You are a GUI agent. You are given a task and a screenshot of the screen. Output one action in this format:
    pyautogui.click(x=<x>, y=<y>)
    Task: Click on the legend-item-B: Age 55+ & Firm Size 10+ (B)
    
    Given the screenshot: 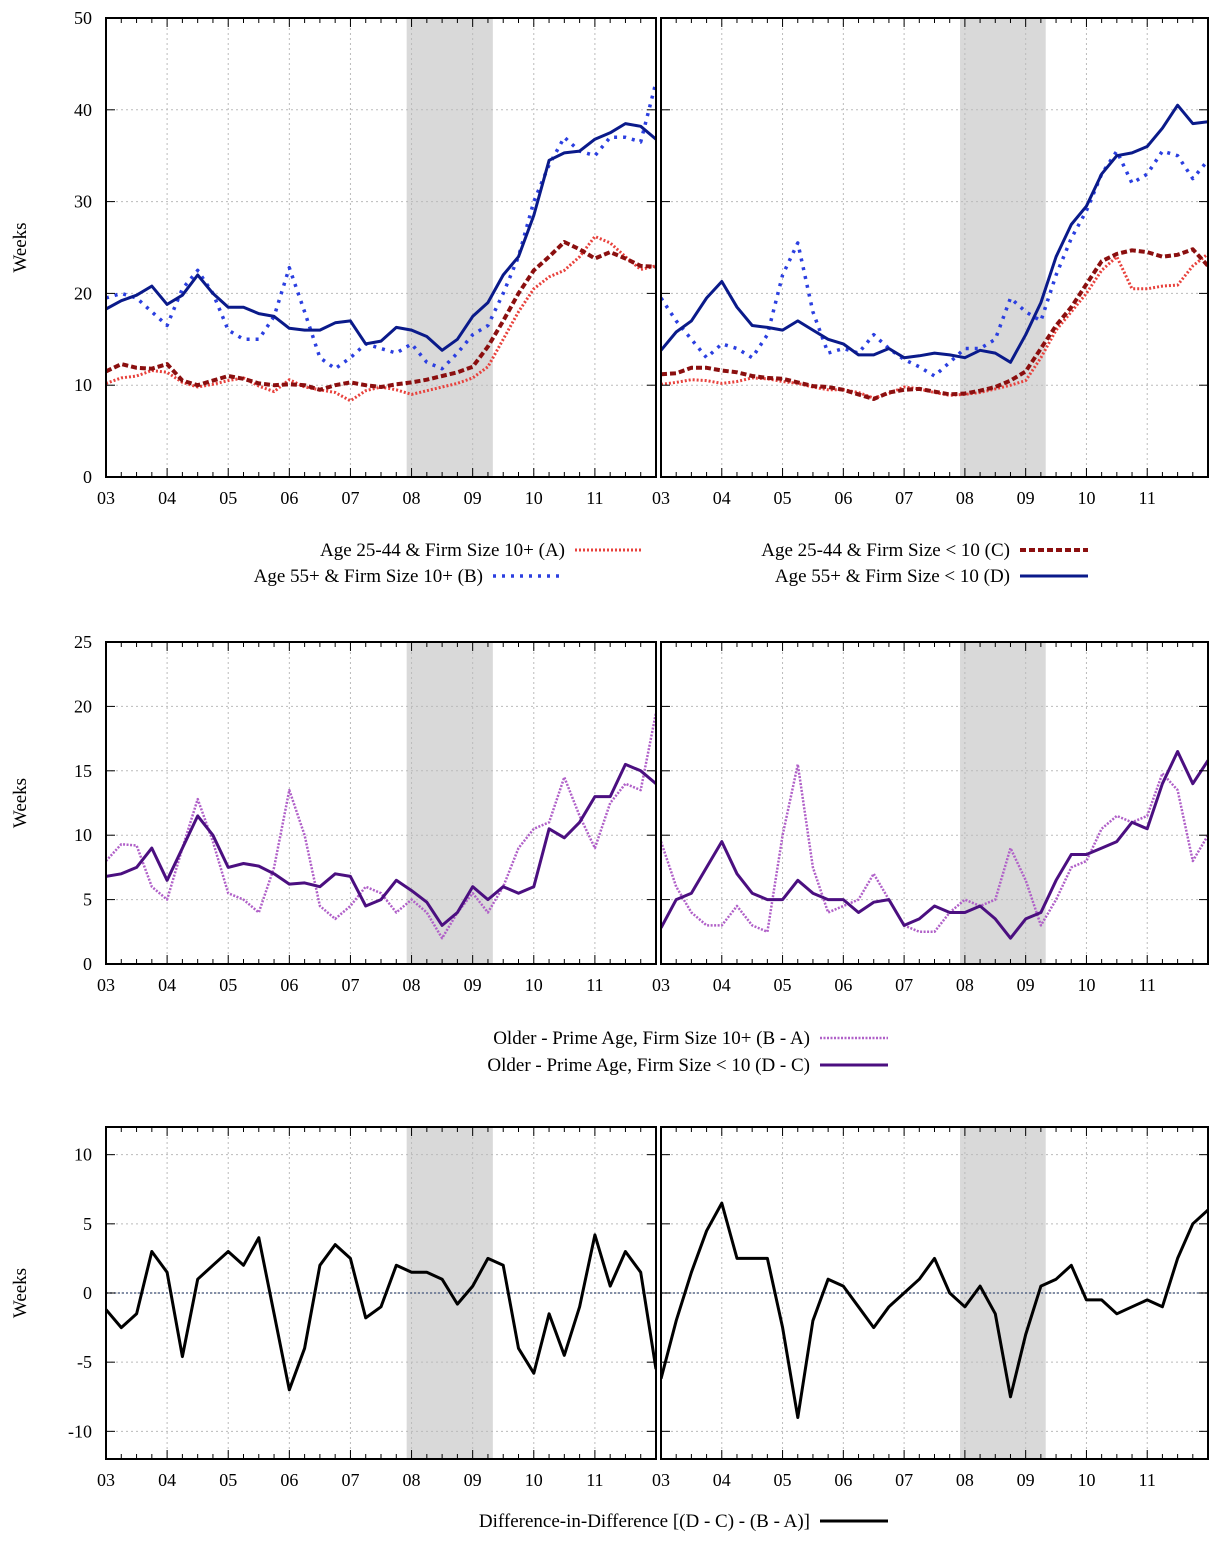 What is the action you would take?
    pyautogui.click(x=407, y=576)
    